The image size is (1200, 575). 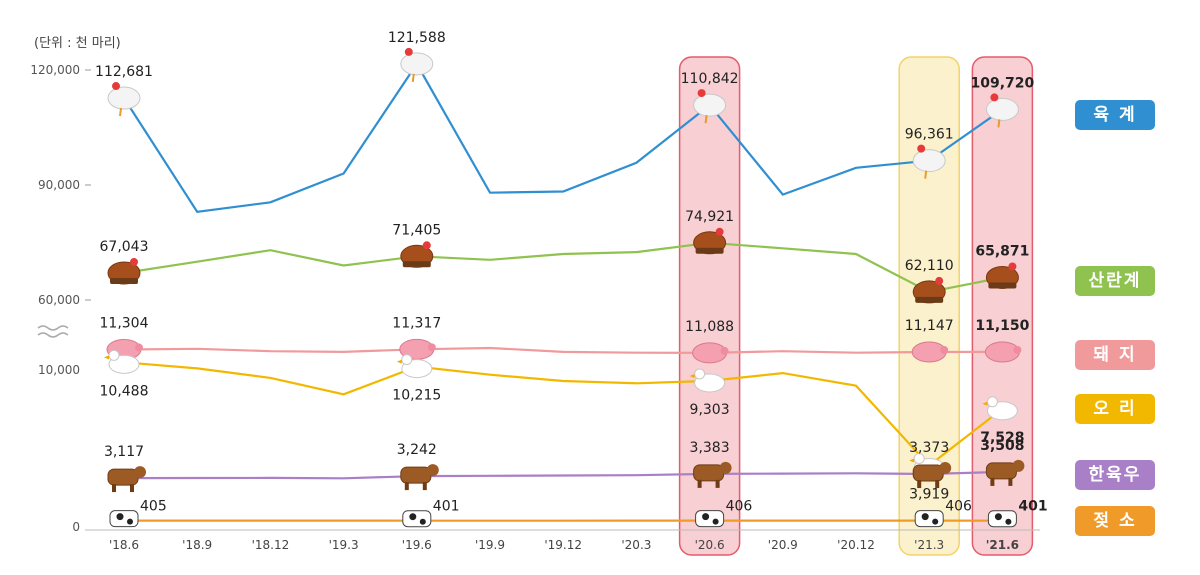 What do you see at coordinates (1115, 115) in the screenshot?
I see `legend-item-broiler: 육 계` at bounding box center [1115, 115].